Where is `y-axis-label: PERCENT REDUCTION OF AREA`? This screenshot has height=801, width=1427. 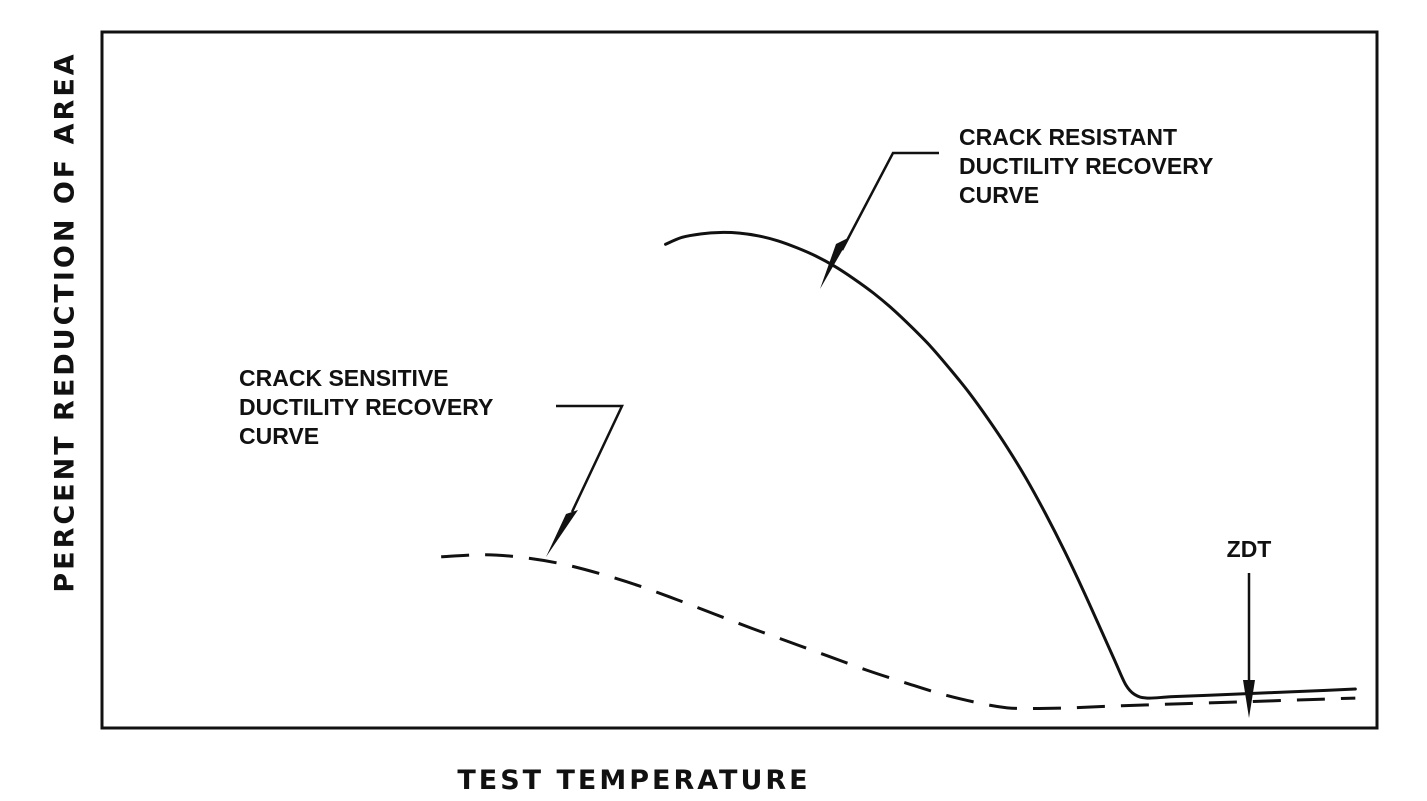 y-axis-label: PERCENT REDUCTION OF AREA is located at coordinates (65, 321).